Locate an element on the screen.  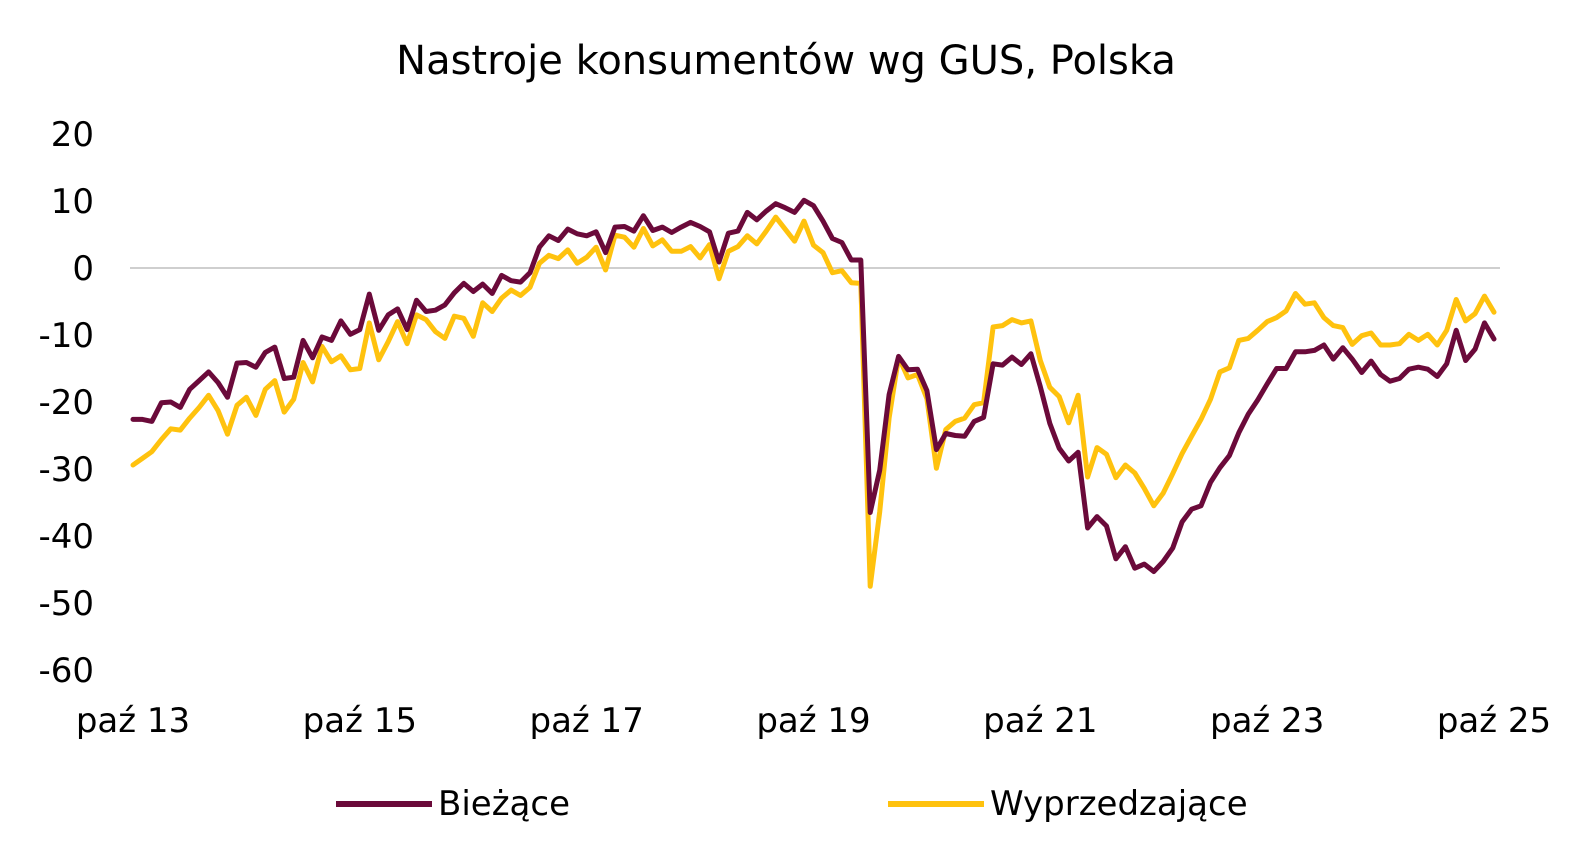
y-axis-ticks: 20 10 0 -10 -20 -30 -40 -50 -60 is located at coordinates (66, 403).